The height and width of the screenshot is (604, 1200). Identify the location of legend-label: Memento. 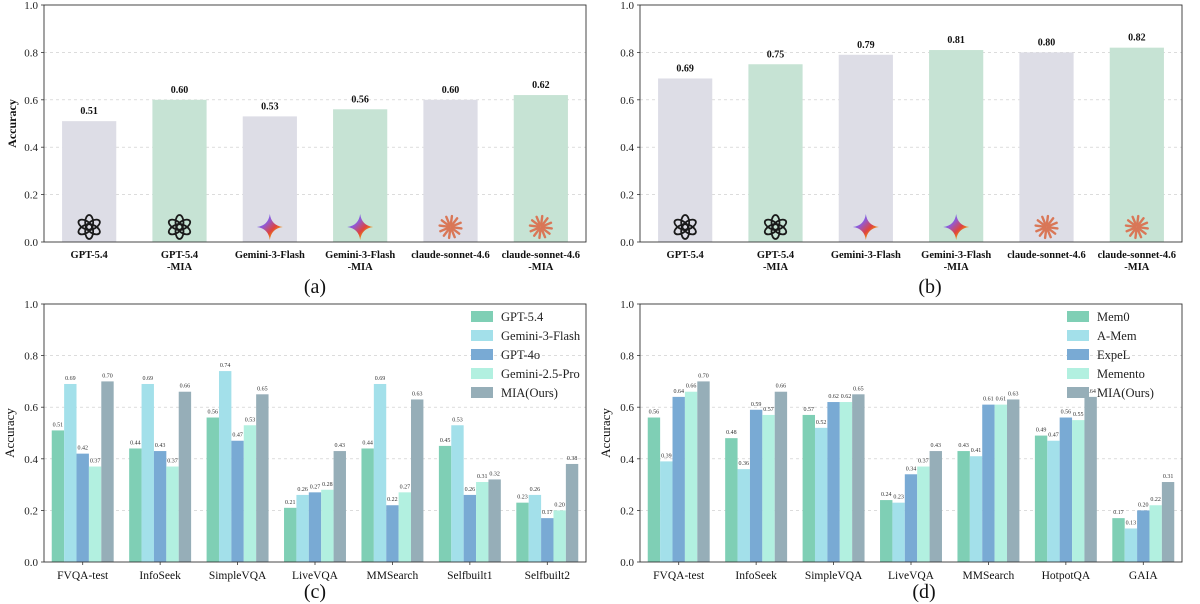
(1121, 374).